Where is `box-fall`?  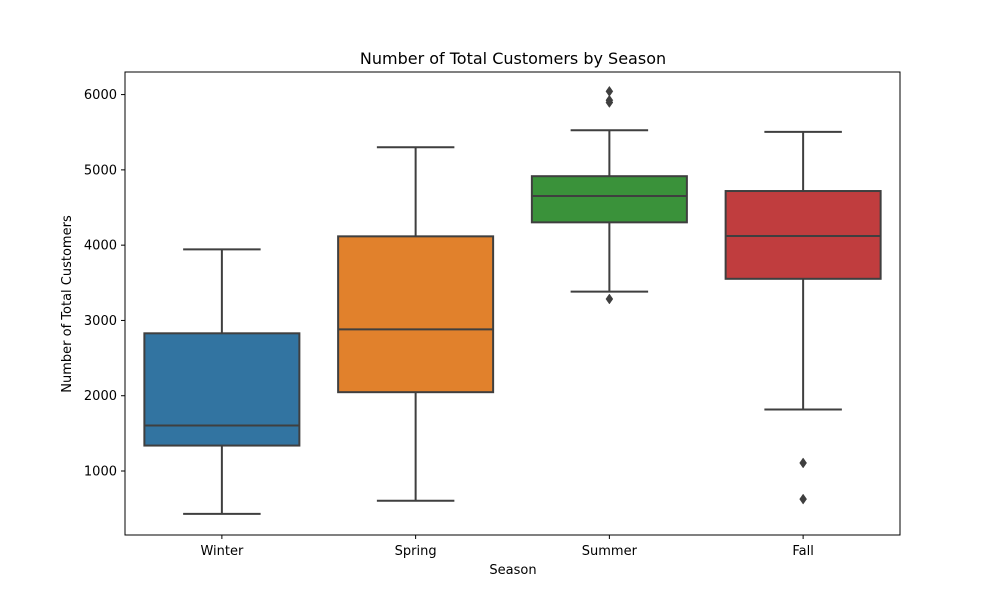
box-fall is located at coordinates (803, 317).